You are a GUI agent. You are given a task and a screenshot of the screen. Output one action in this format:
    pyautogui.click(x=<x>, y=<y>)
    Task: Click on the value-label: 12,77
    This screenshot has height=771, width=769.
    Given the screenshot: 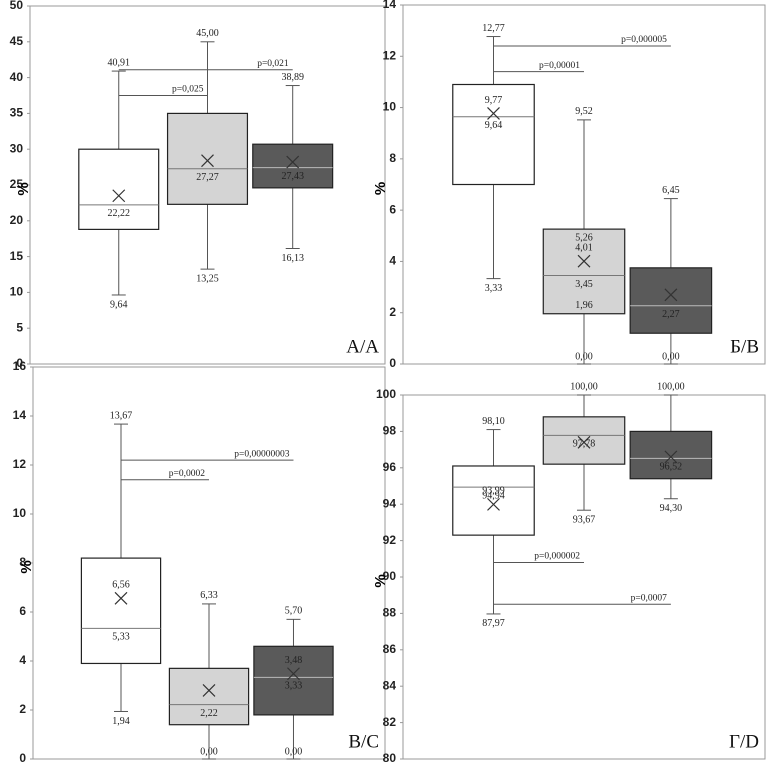 What is the action you would take?
    pyautogui.click(x=493, y=28)
    